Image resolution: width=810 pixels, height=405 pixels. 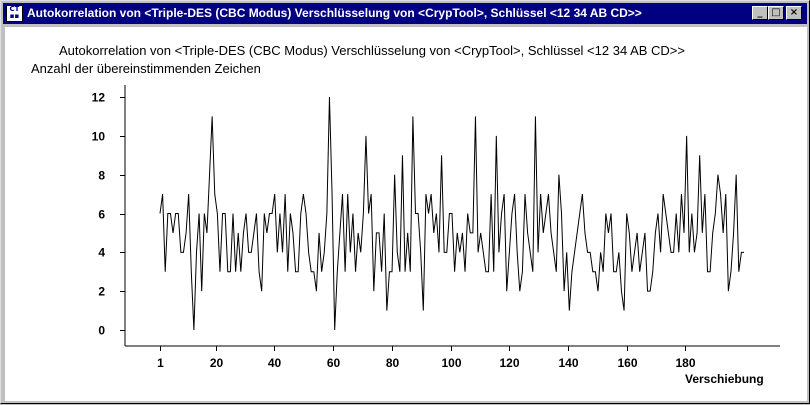 I want to click on x-tick-label: 160, so click(x=627, y=363).